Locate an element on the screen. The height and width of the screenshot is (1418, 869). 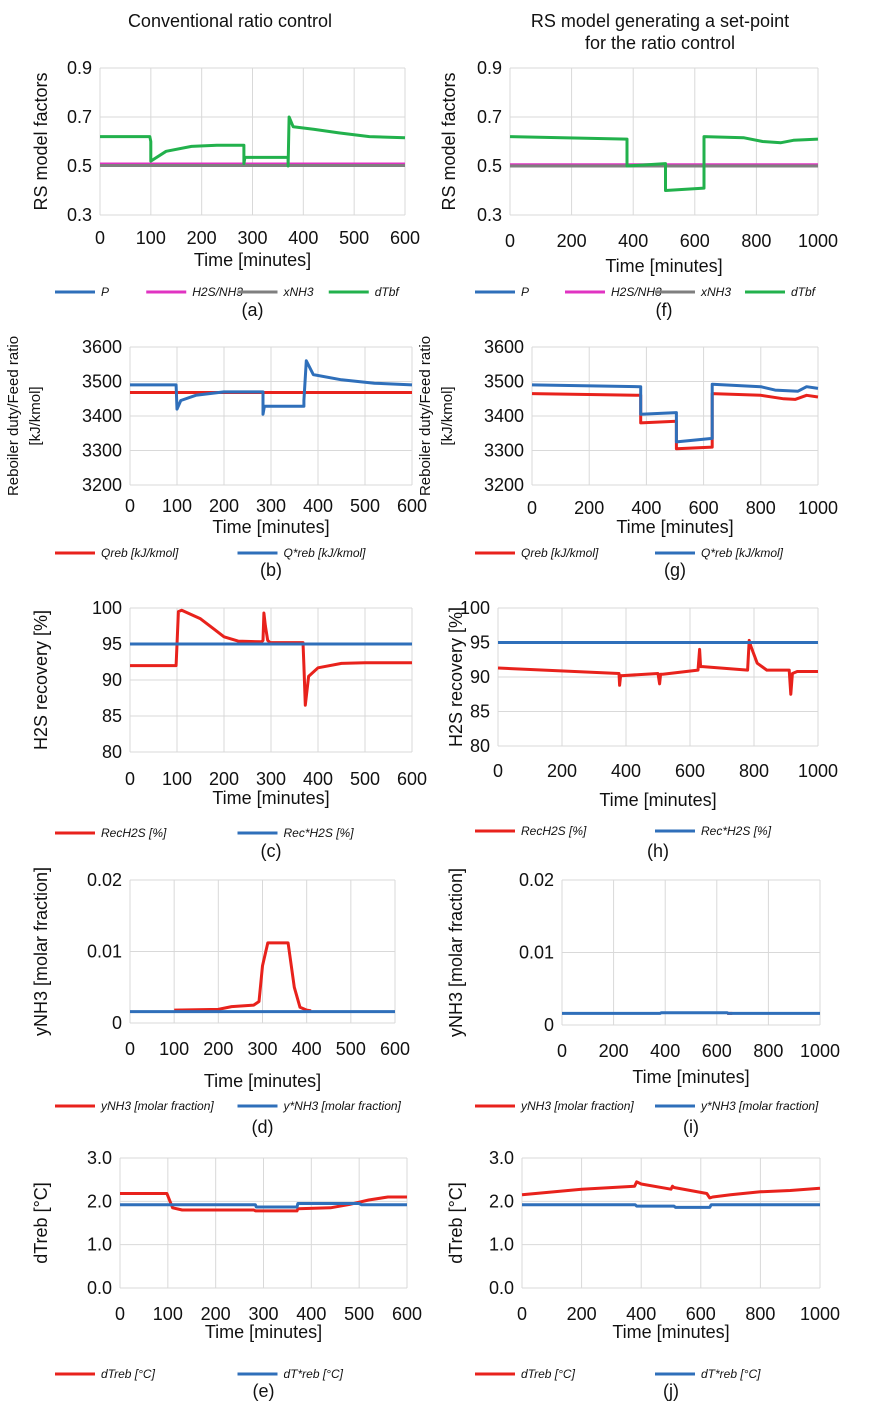
panel-label: (c) is located at coordinates (271, 851).